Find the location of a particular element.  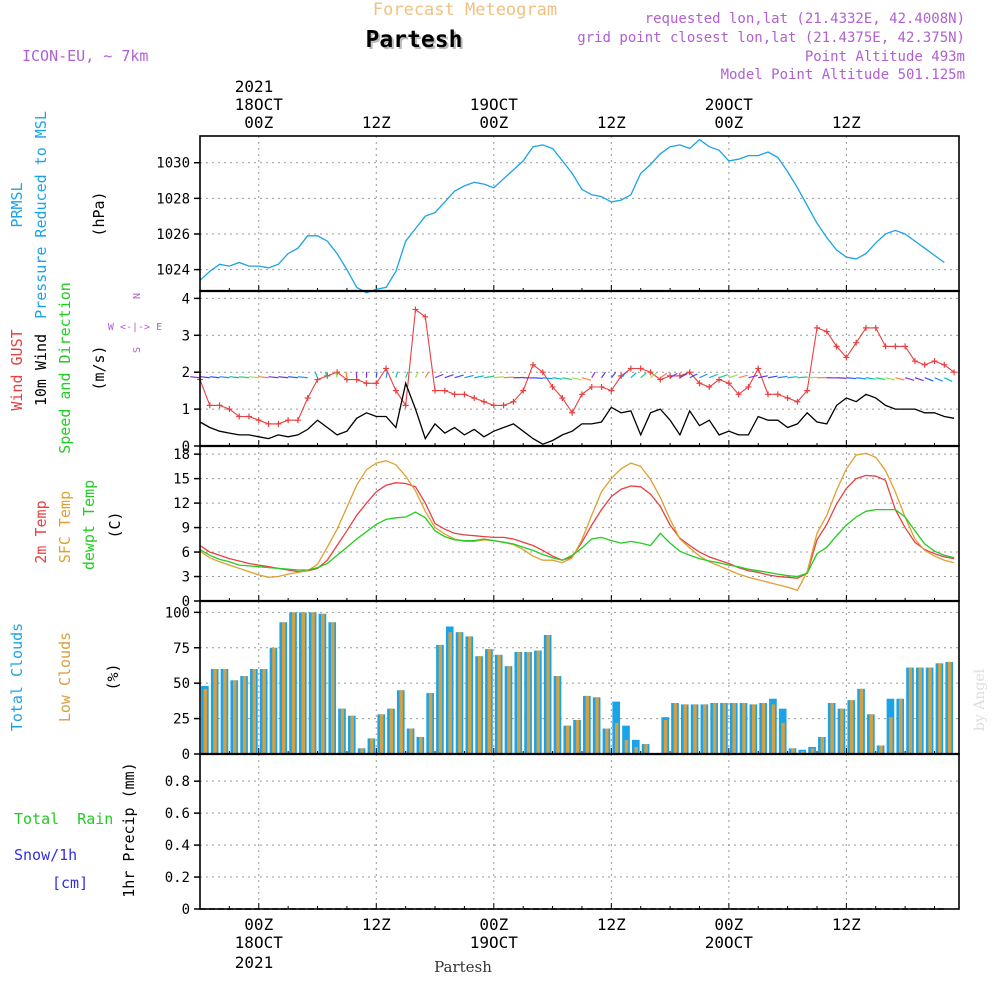

wind-unit: (m/s) is located at coordinates (99, 367).